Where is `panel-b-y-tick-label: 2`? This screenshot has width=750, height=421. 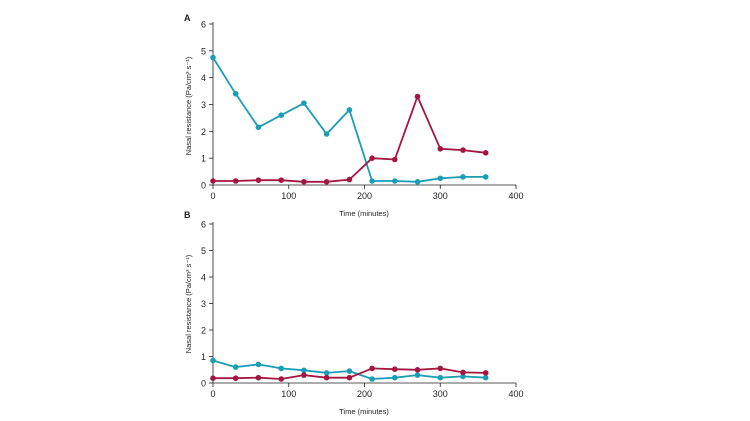
panel-b-y-tick-label: 2 is located at coordinates (203, 331).